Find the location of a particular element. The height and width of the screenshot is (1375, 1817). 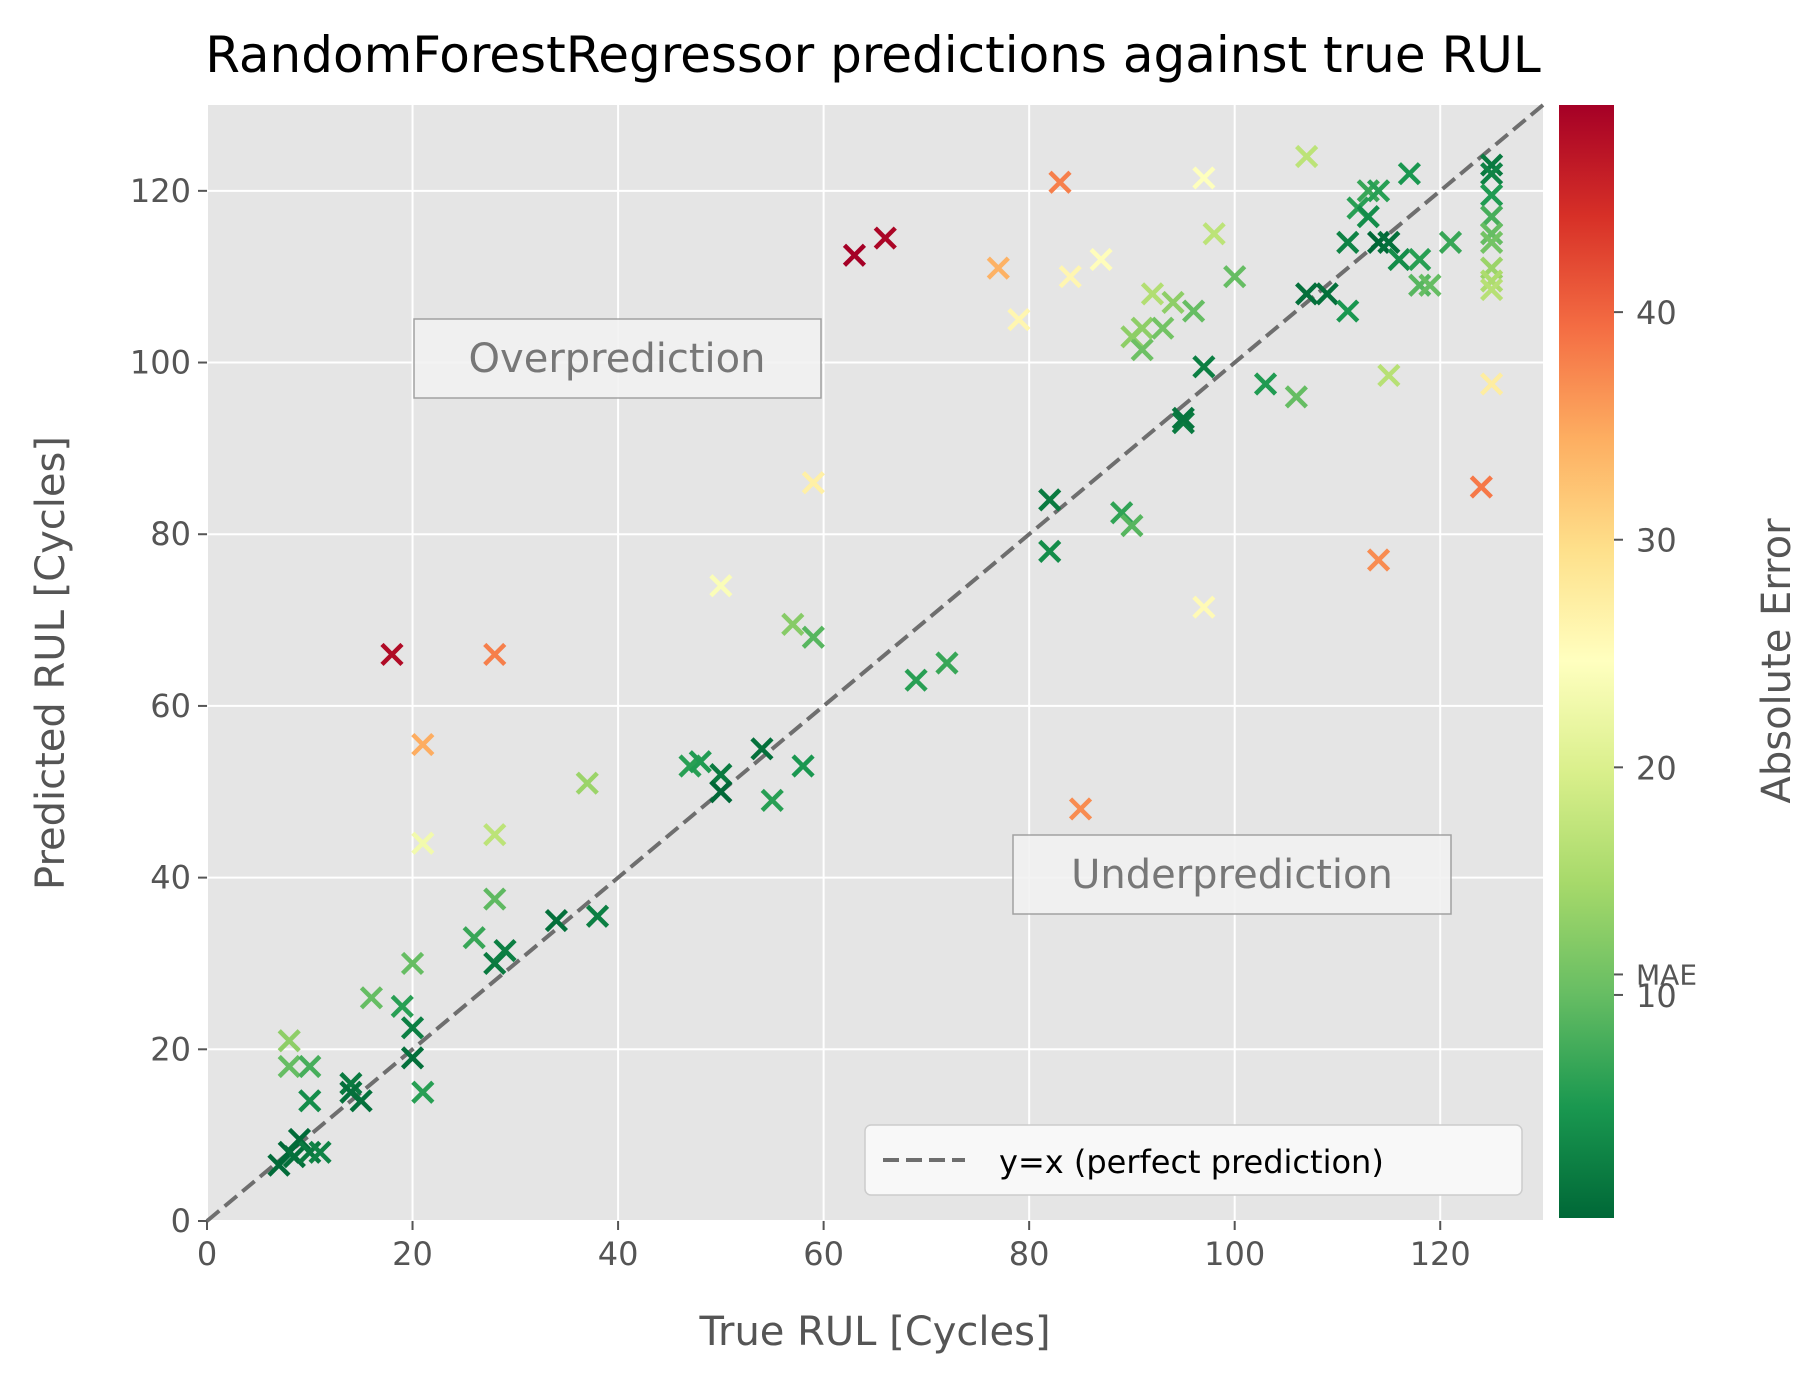

colorbar-tick-label: 30 is located at coordinates (1656, 541).